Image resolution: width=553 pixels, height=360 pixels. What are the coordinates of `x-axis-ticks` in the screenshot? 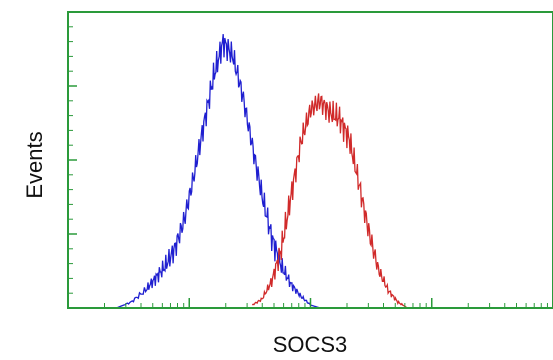 It's located at (310, 303).